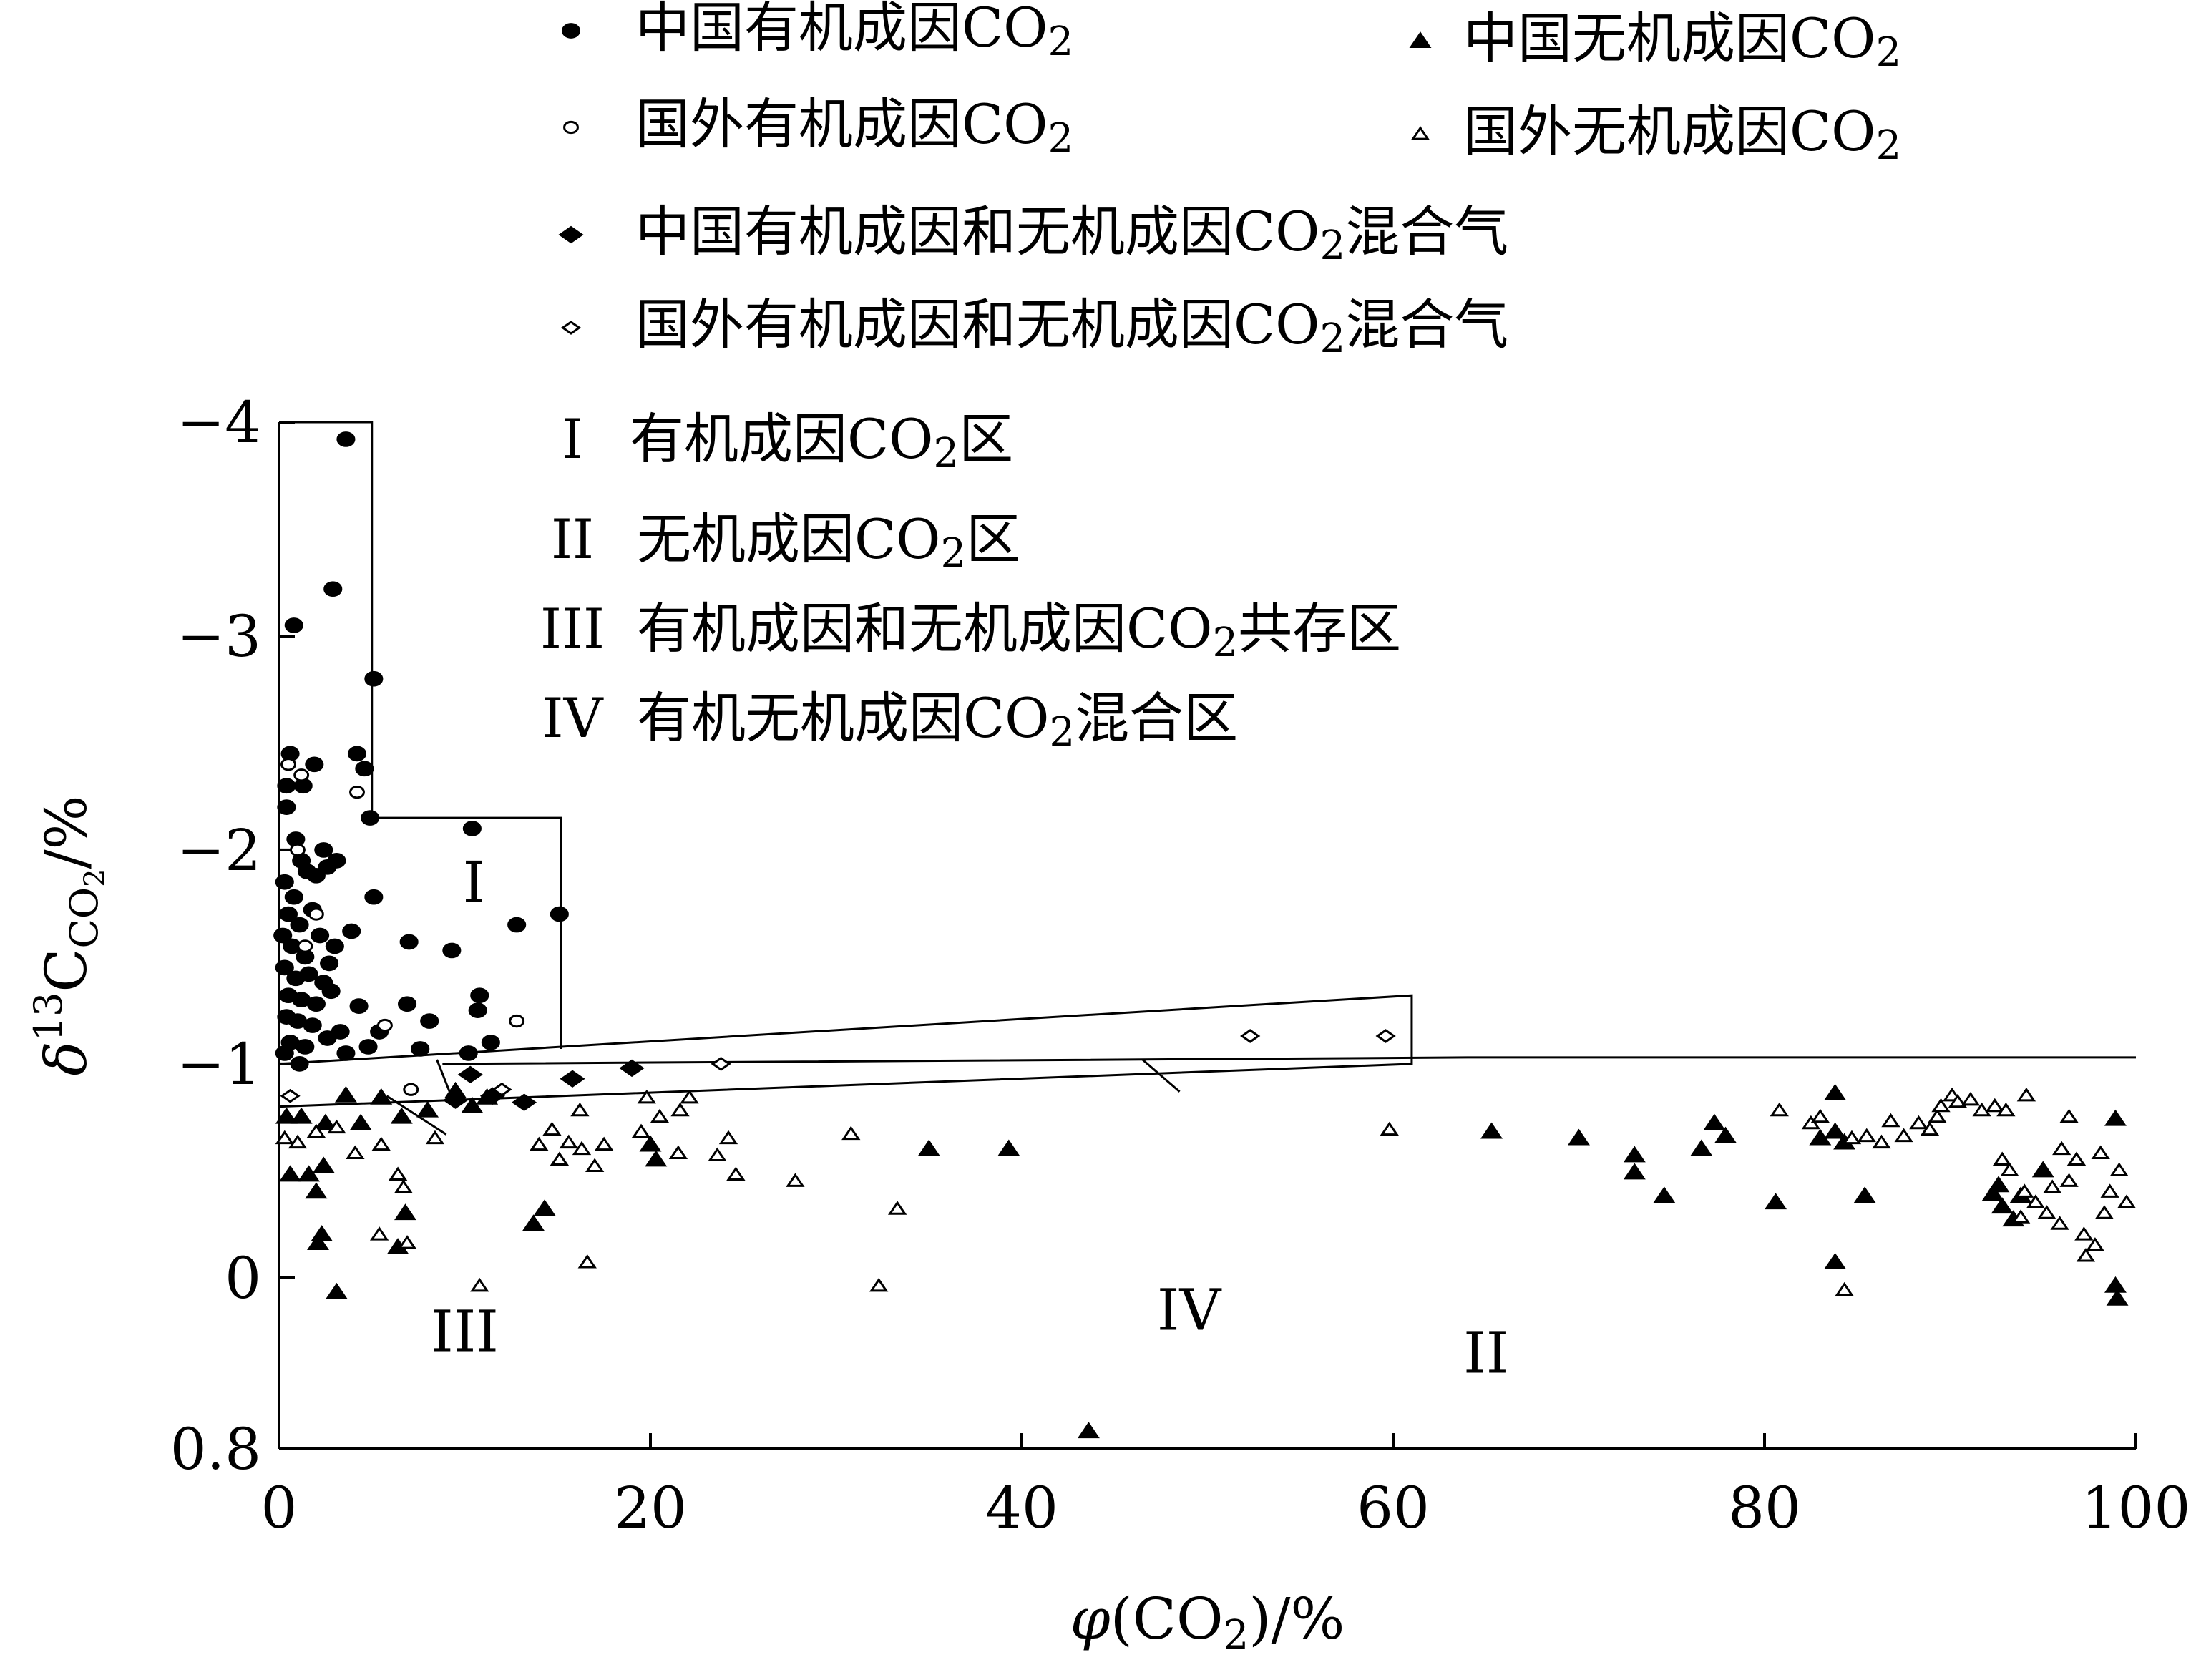 This screenshot has height=1680, width=2196. Describe the element at coordinates (937, 721) in the screenshot. I see `zone-legend-label-3: 有机无机成因CO2混合区` at that location.